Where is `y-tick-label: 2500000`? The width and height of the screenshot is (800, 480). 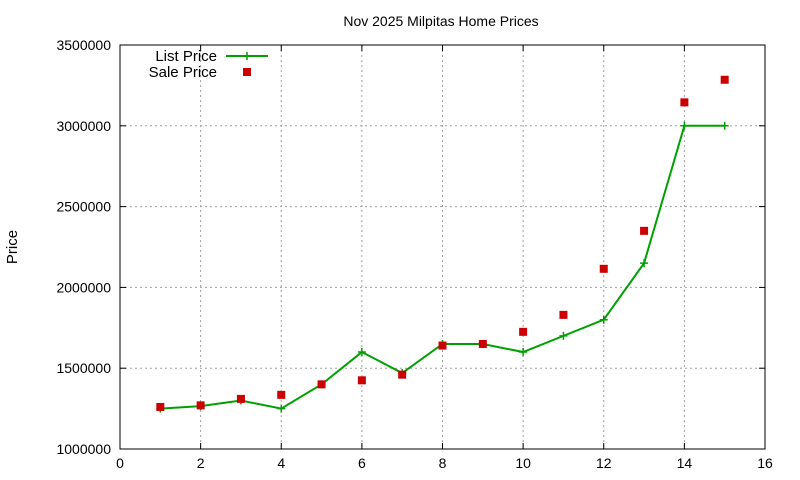 y-tick-label: 2500000 is located at coordinates (83, 207).